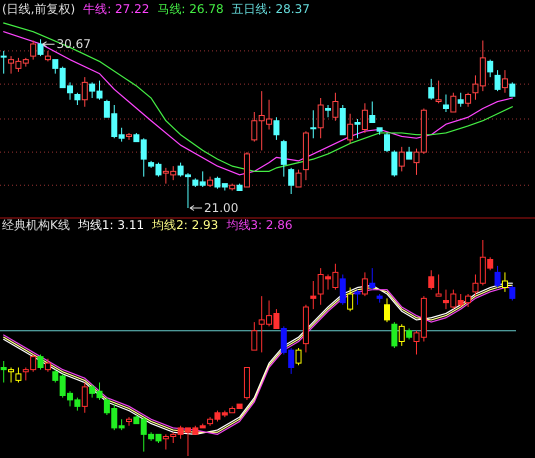 The width and height of the screenshot is (535, 458). What do you see at coordinates (259, 225) in the screenshot?
I see `text: 均线3: 2.86` at bounding box center [259, 225].